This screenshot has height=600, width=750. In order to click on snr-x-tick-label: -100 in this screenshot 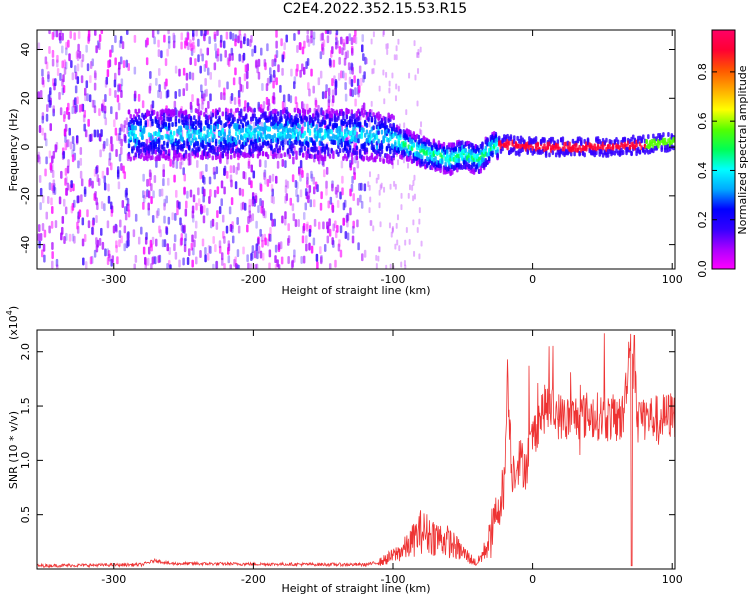, I will do `click(393, 579)`.